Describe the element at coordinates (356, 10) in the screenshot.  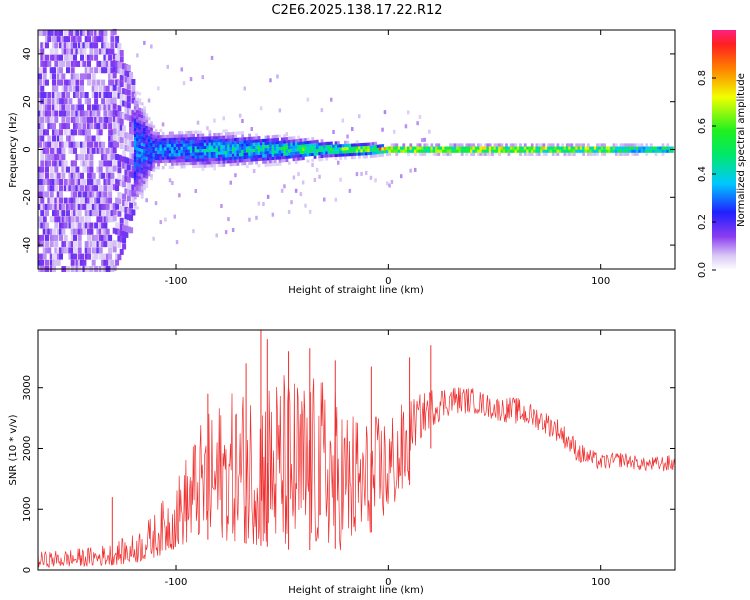
I see `figure-title: C2E6.2025.138.17.22.R12` at that location.